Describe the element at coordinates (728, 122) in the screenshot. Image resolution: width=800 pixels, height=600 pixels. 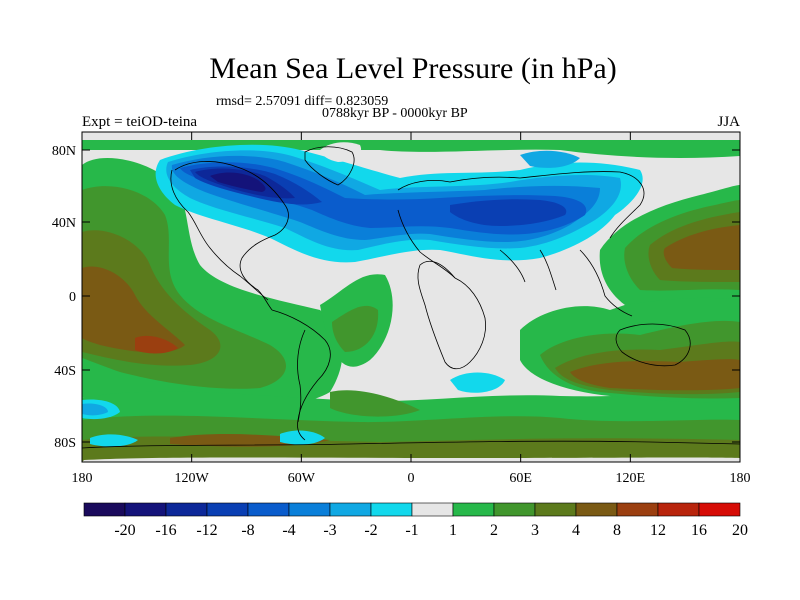
I see `season-label: JJA` at that location.